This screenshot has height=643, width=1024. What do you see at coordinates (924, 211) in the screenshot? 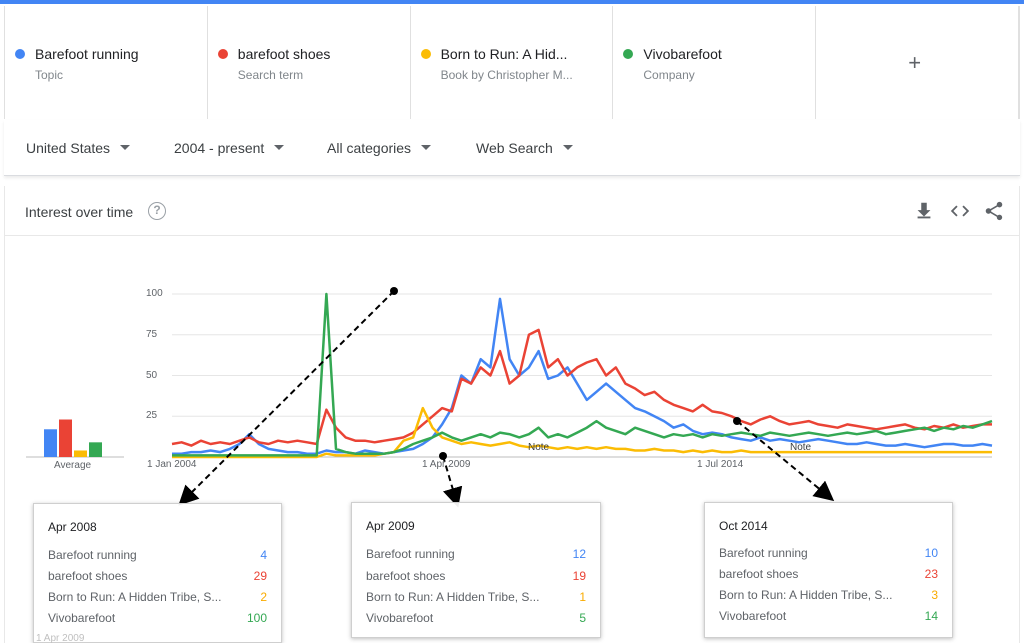
I see `download-icon` at bounding box center [924, 211].